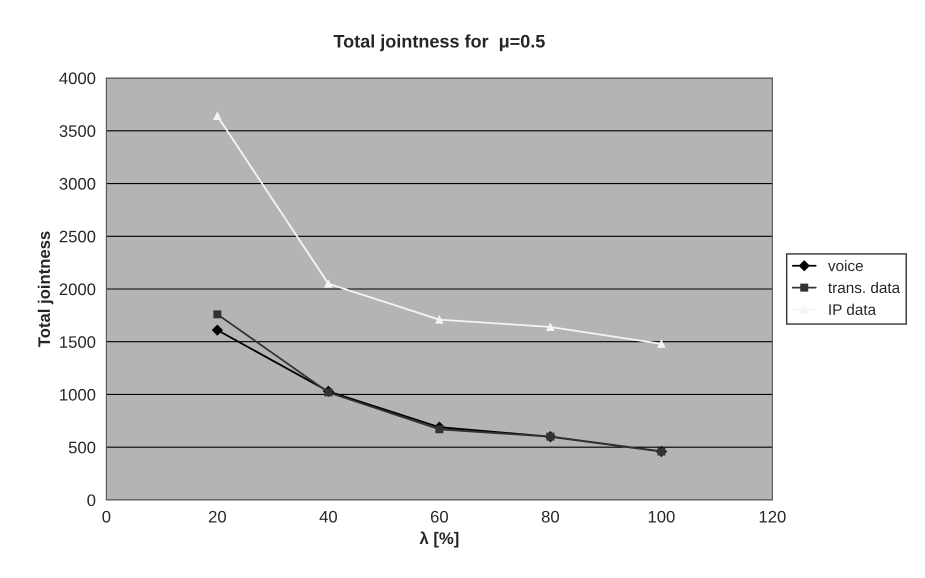 The width and height of the screenshot is (925, 578). What do you see at coordinates (439, 43) in the screenshot?
I see `chart-title: Total jointness for μ=0.5` at bounding box center [439, 43].